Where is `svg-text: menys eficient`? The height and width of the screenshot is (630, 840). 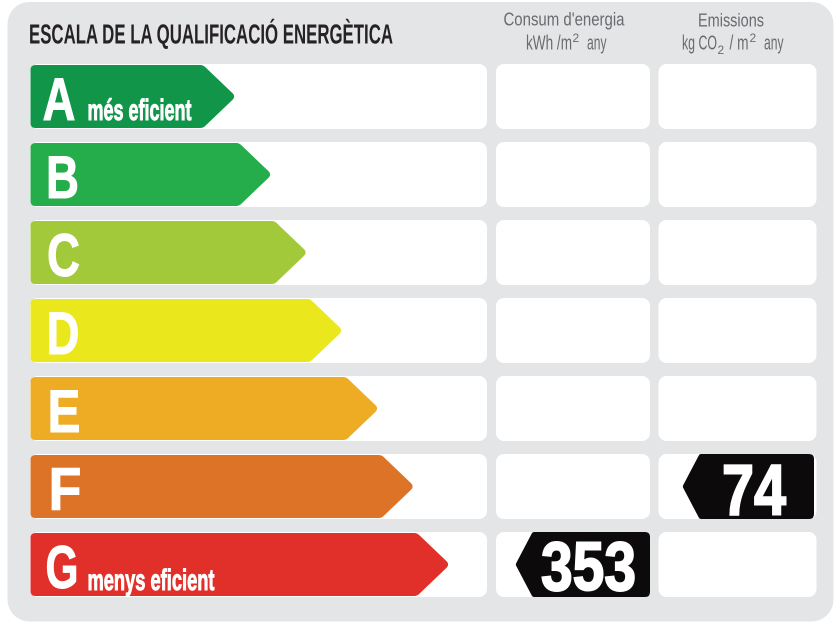 svg-text: menys eficient is located at coordinates (151, 580).